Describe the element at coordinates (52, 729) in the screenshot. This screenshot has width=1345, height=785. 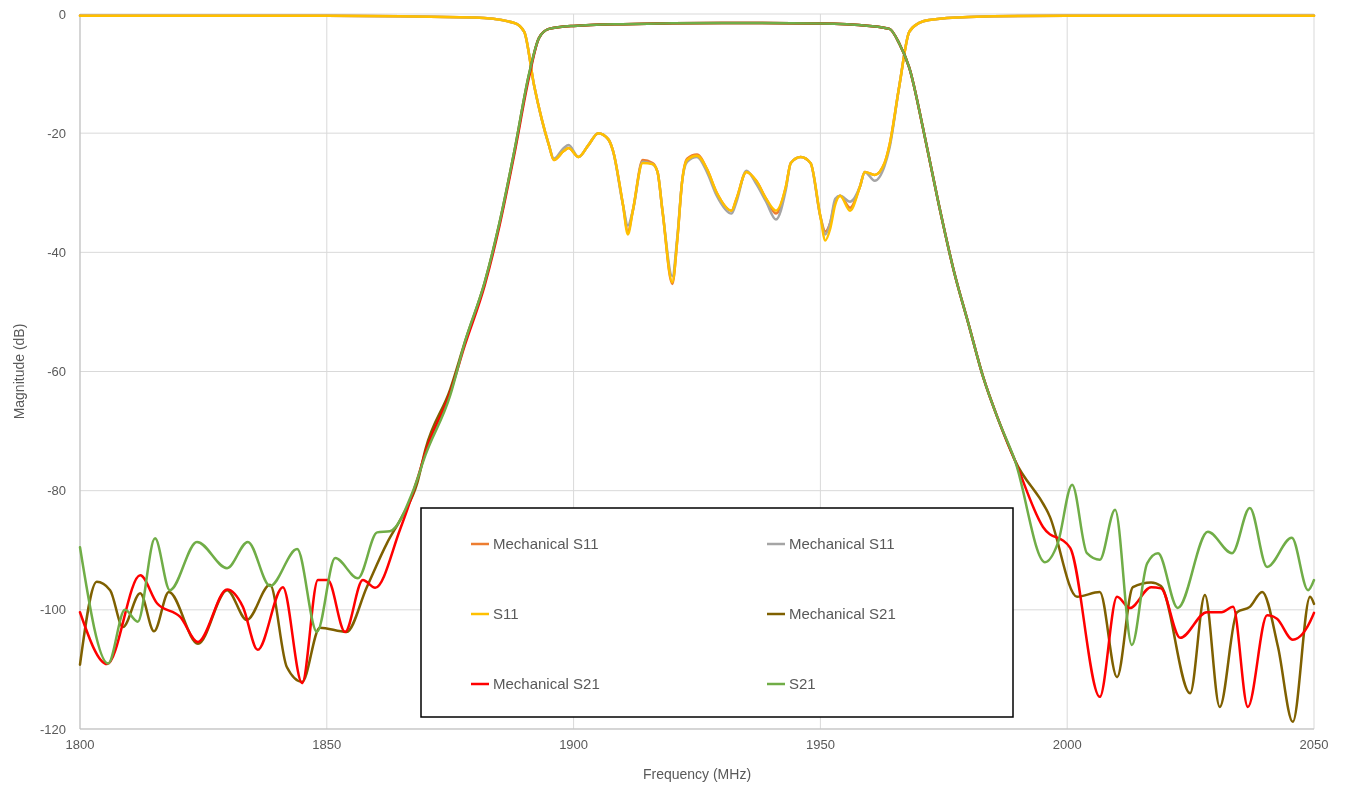
I see `y-tick-label: -120` at that location.